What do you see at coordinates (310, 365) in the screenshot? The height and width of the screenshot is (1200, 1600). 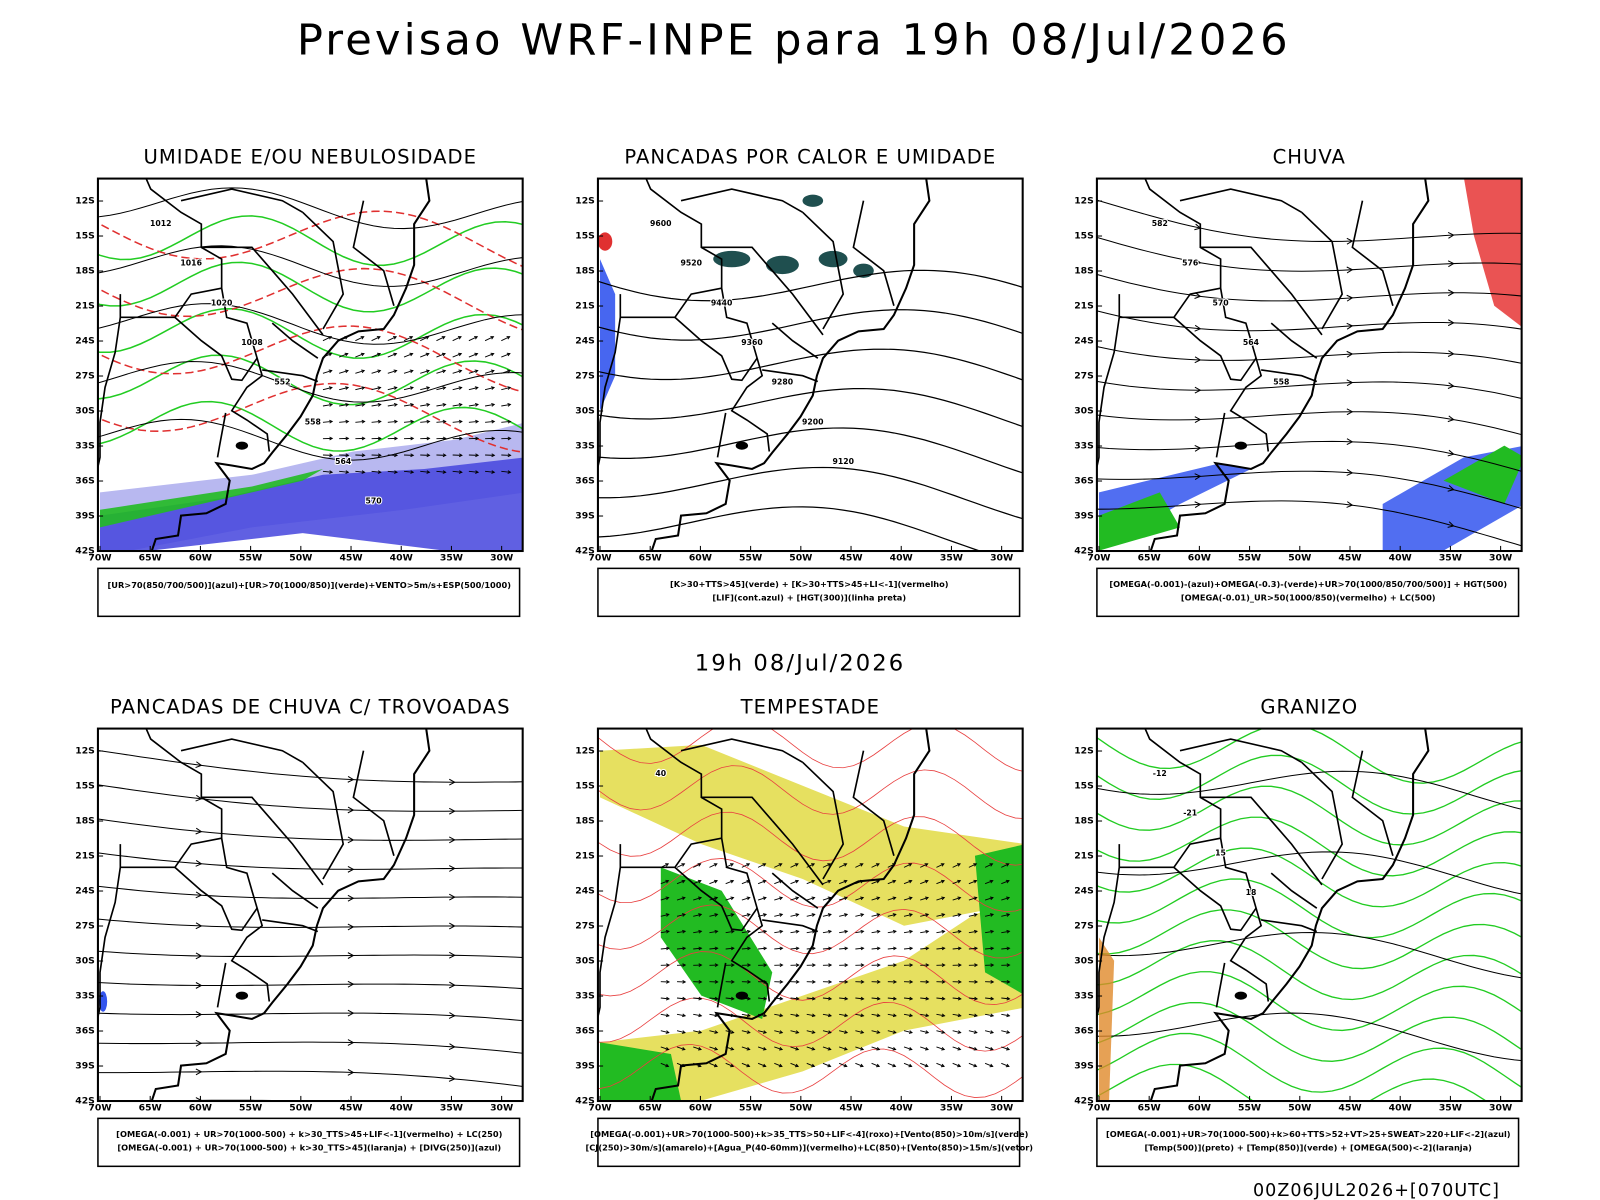 I see `map-content: 1012 1016 1020 1008 552 558 564 570` at bounding box center [310, 365].